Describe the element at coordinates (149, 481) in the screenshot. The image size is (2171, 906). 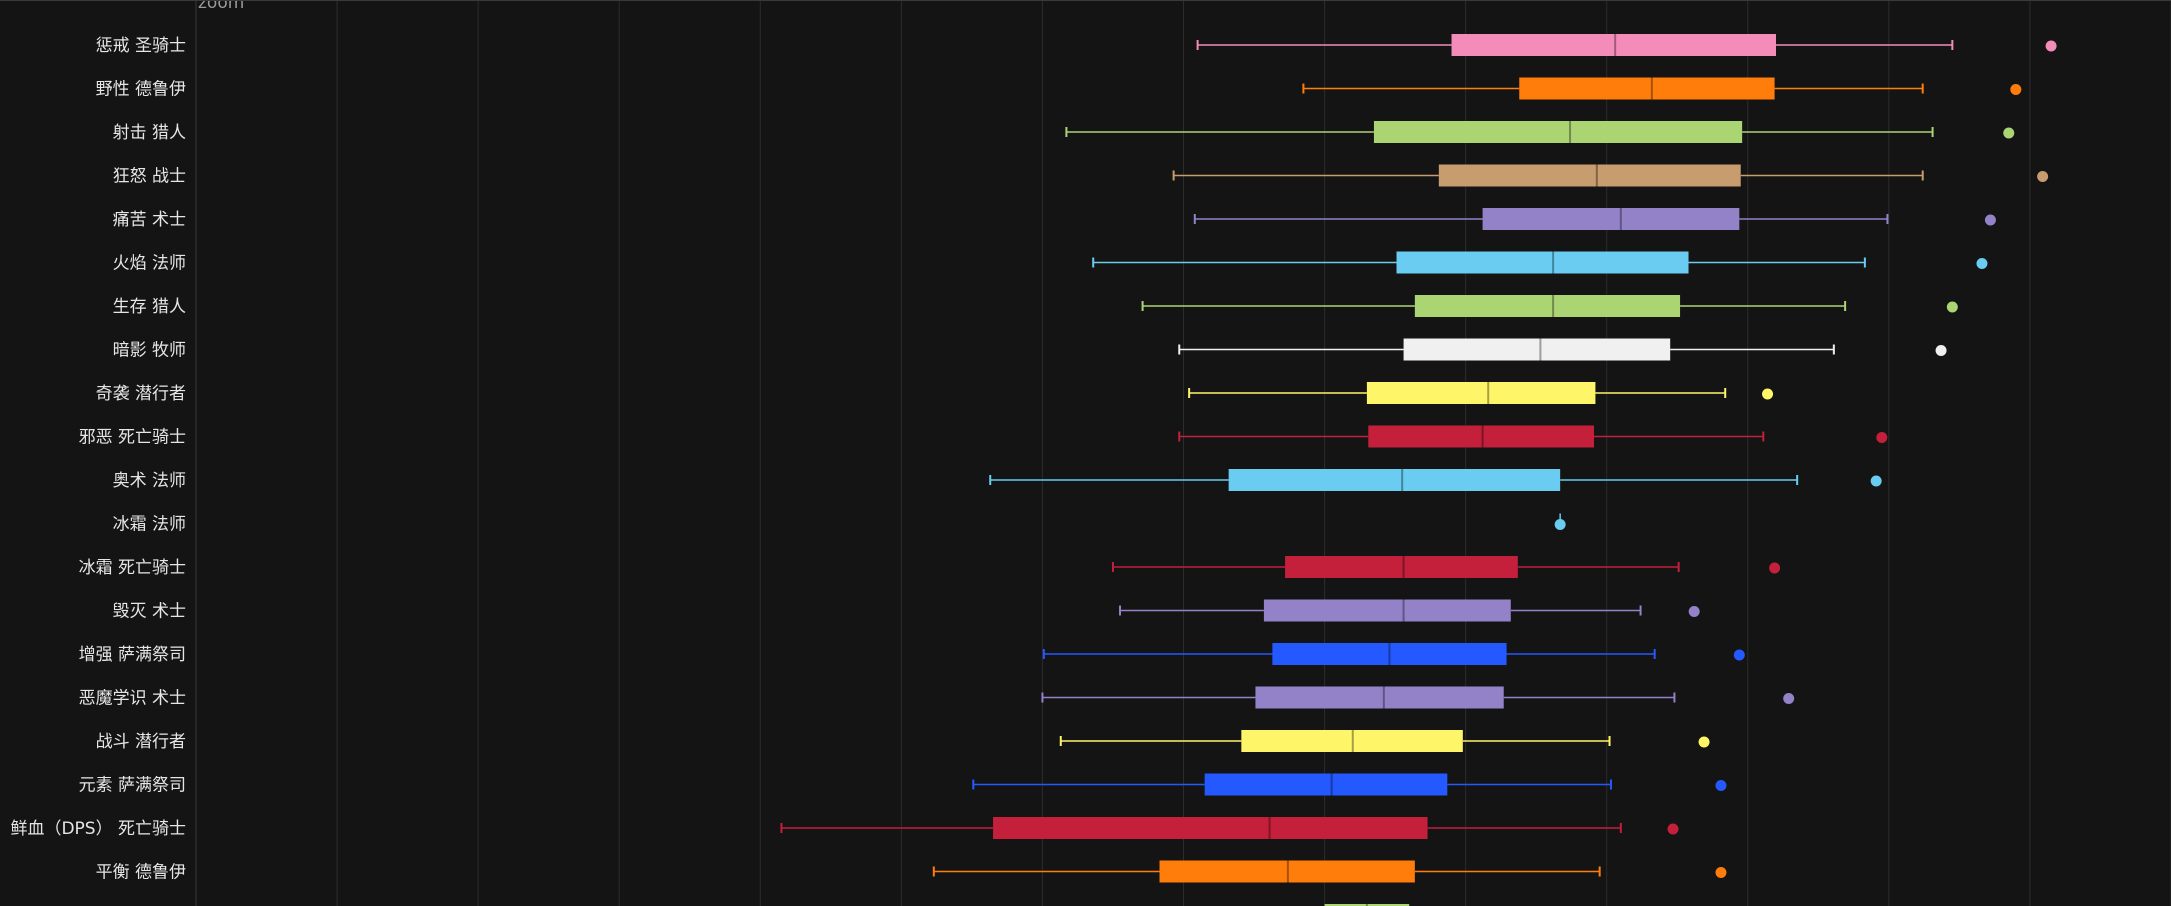
I see `category-label: 奥术 法师` at that location.